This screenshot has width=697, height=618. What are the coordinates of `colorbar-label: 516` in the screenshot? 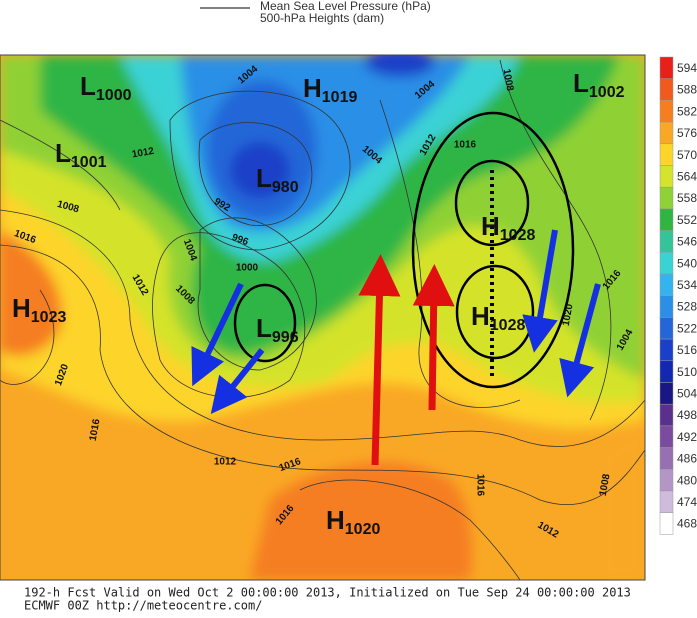 It's located at (687, 350).